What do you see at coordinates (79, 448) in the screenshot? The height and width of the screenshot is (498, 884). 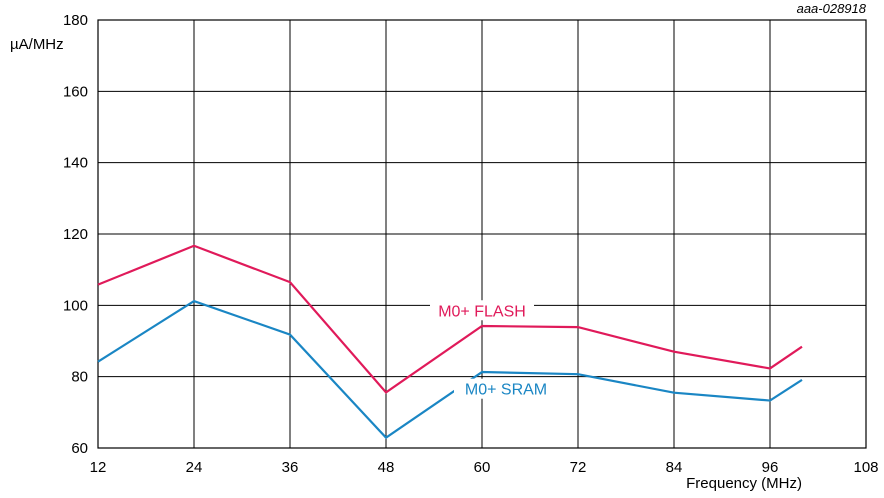 I see `y-tick-label: 60` at bounding box center [79, 448].